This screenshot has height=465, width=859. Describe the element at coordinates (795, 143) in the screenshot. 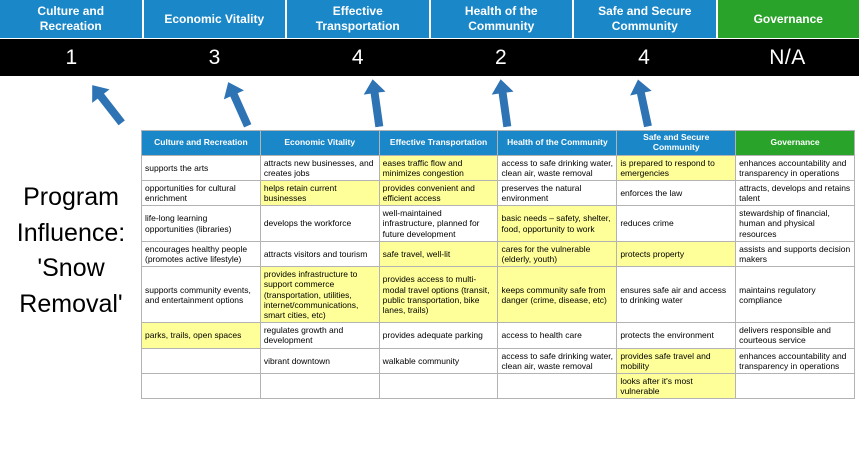

I see `matrix-column-header-governance: Governance` at that location.